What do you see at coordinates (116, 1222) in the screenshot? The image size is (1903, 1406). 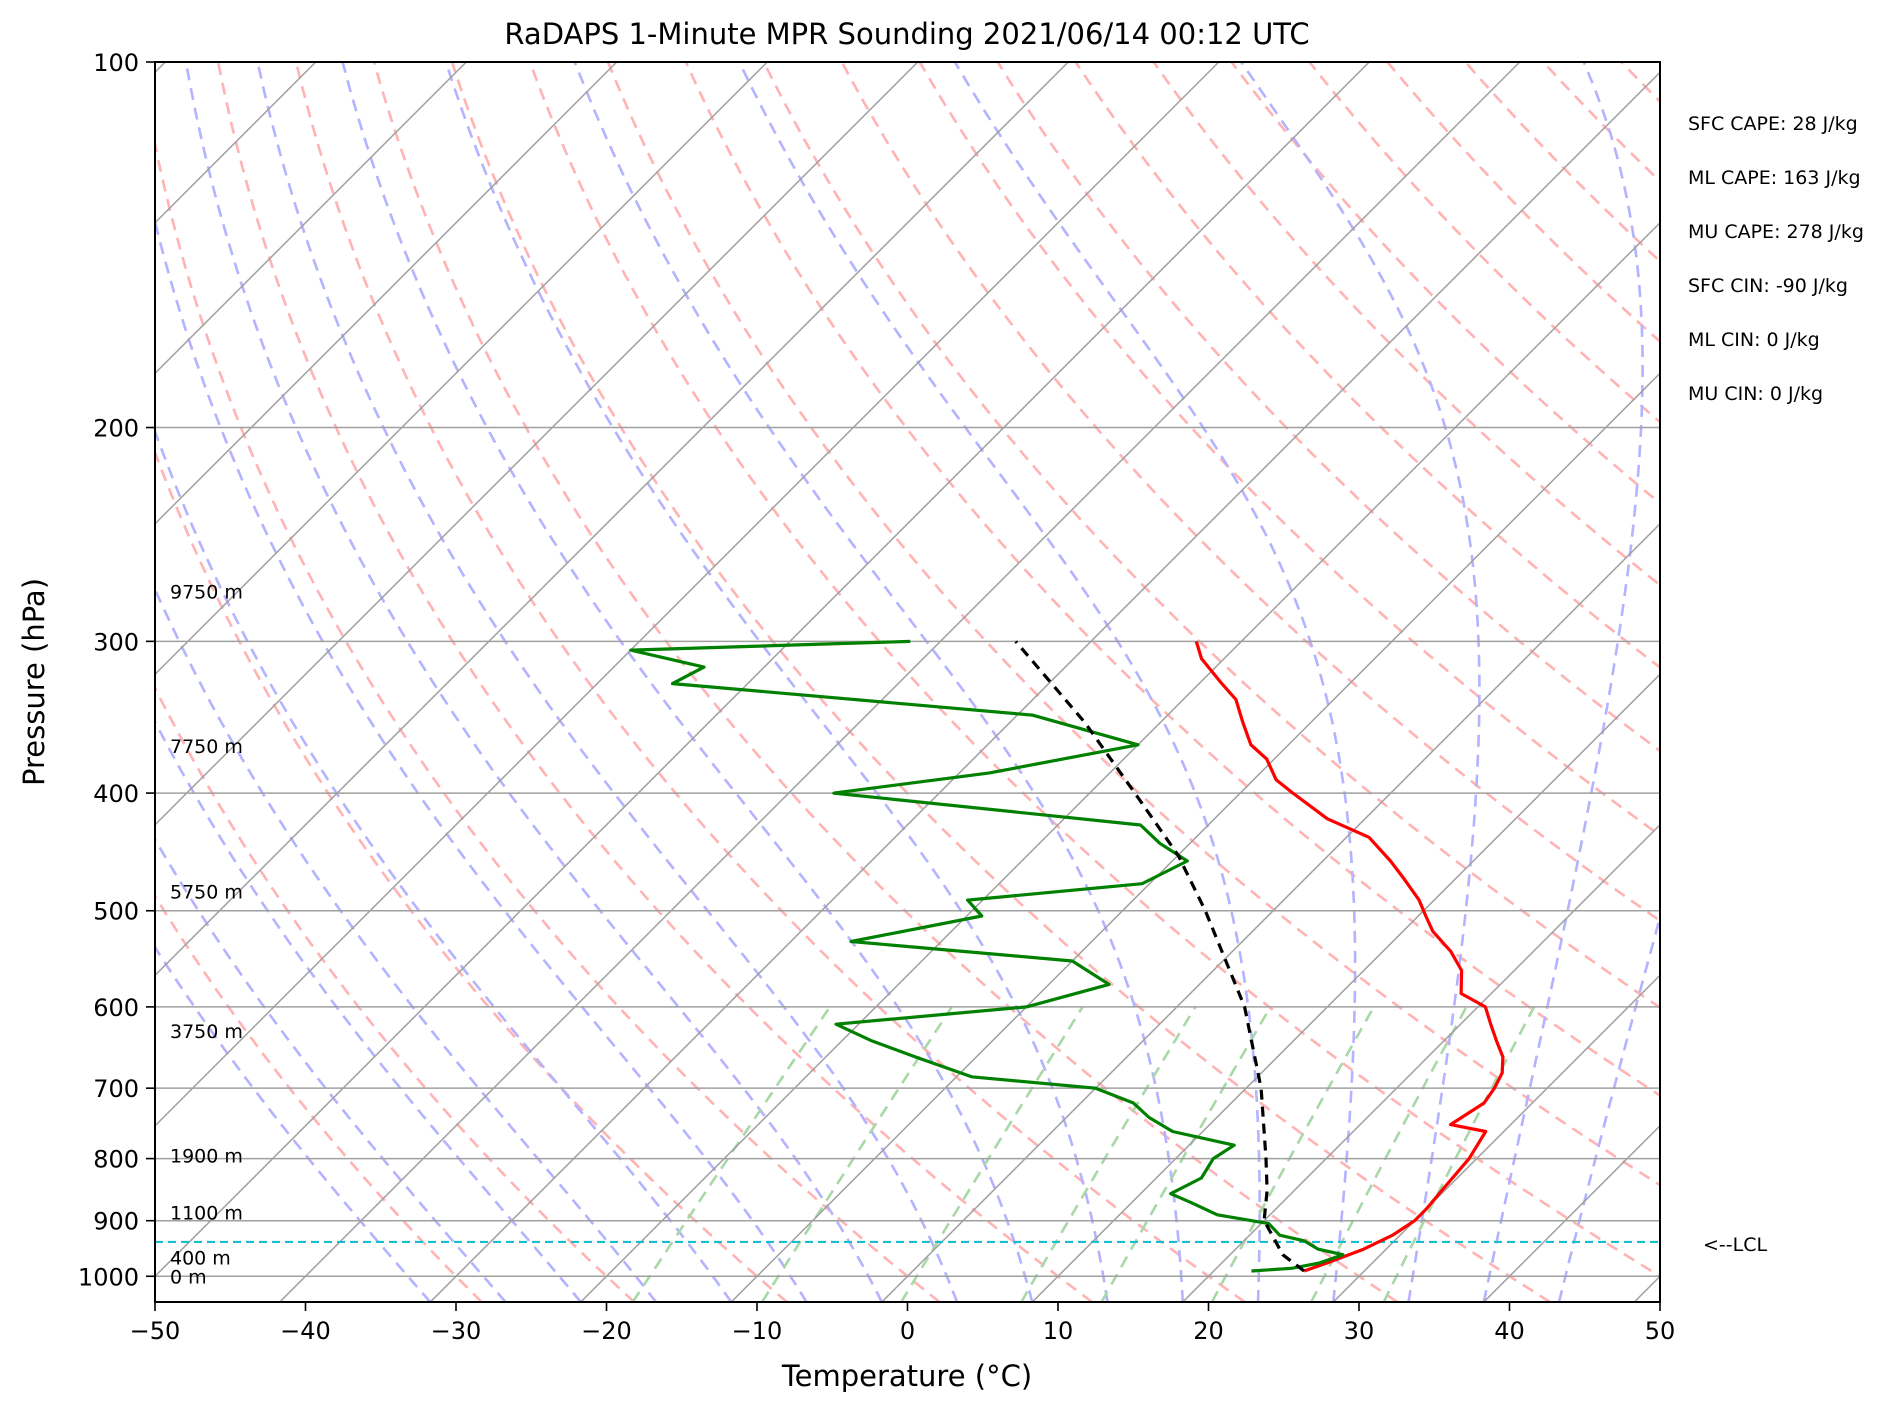 I see `y-tick-label: 900` at bounding box center [116, 1222].